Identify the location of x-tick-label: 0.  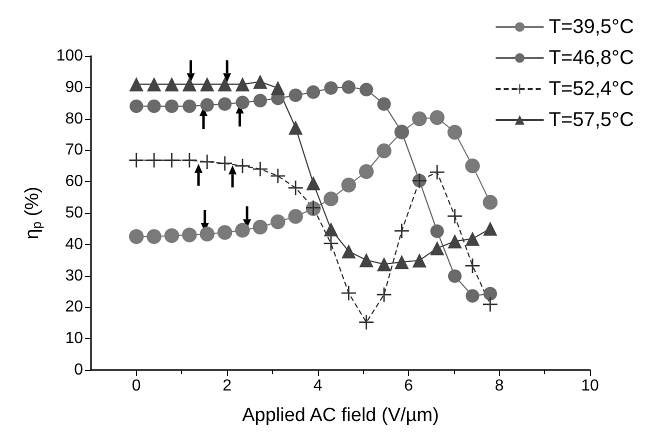
(136, 386).